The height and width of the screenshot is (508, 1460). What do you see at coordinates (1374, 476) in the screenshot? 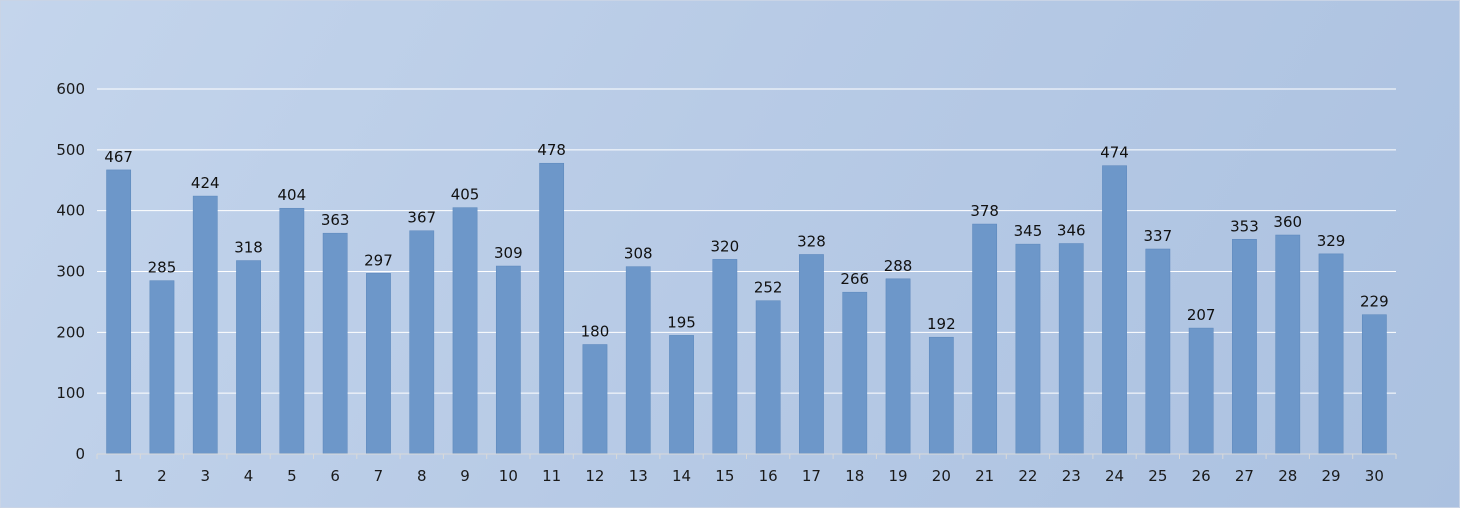
I see `x-tick-label: 30` at bounding box center [1374, 476].